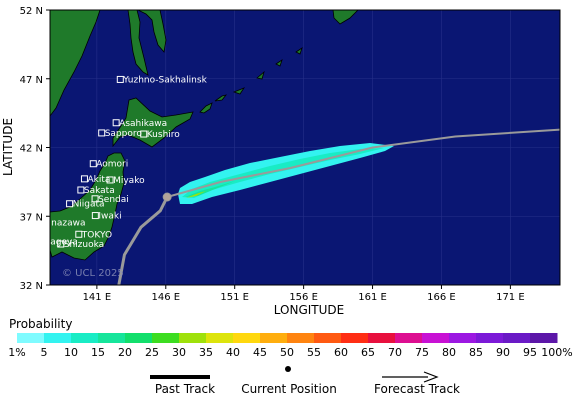 The width and height of the screenshot is (580, 404). What do you see at coordinates (395, 352) in the screenshot?
I see `legend-label: 70` at bounding box center [395, 352].